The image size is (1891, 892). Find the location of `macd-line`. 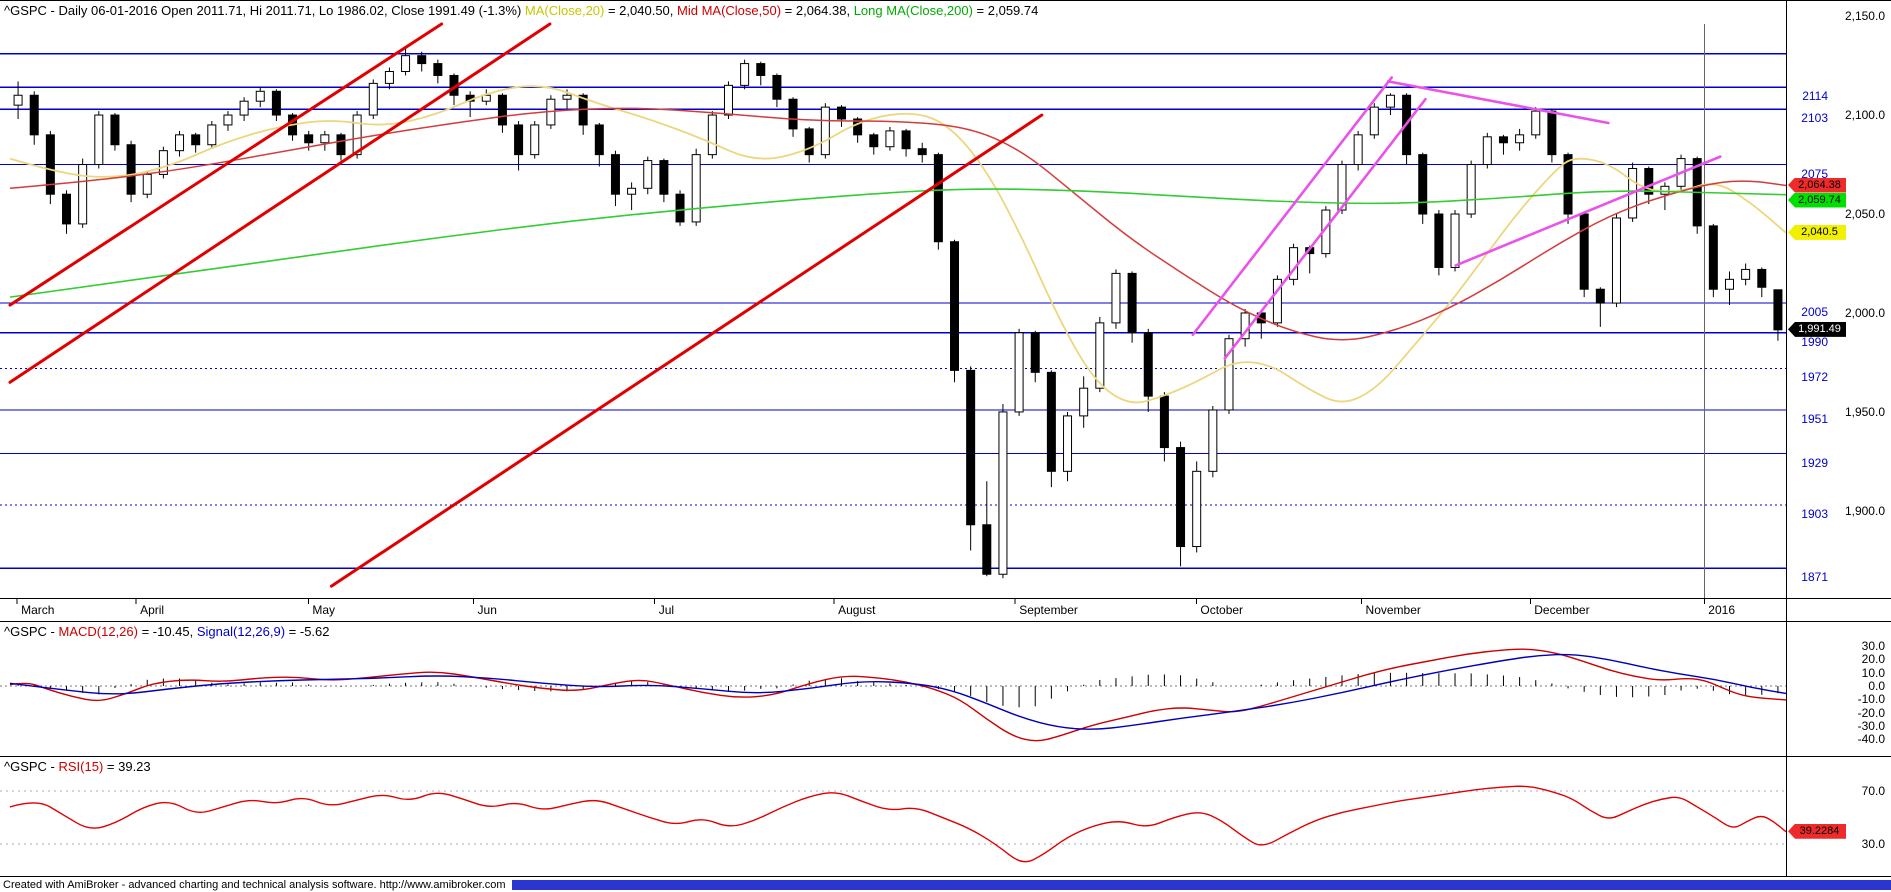

macd-line is located at coordinates (898, 695).